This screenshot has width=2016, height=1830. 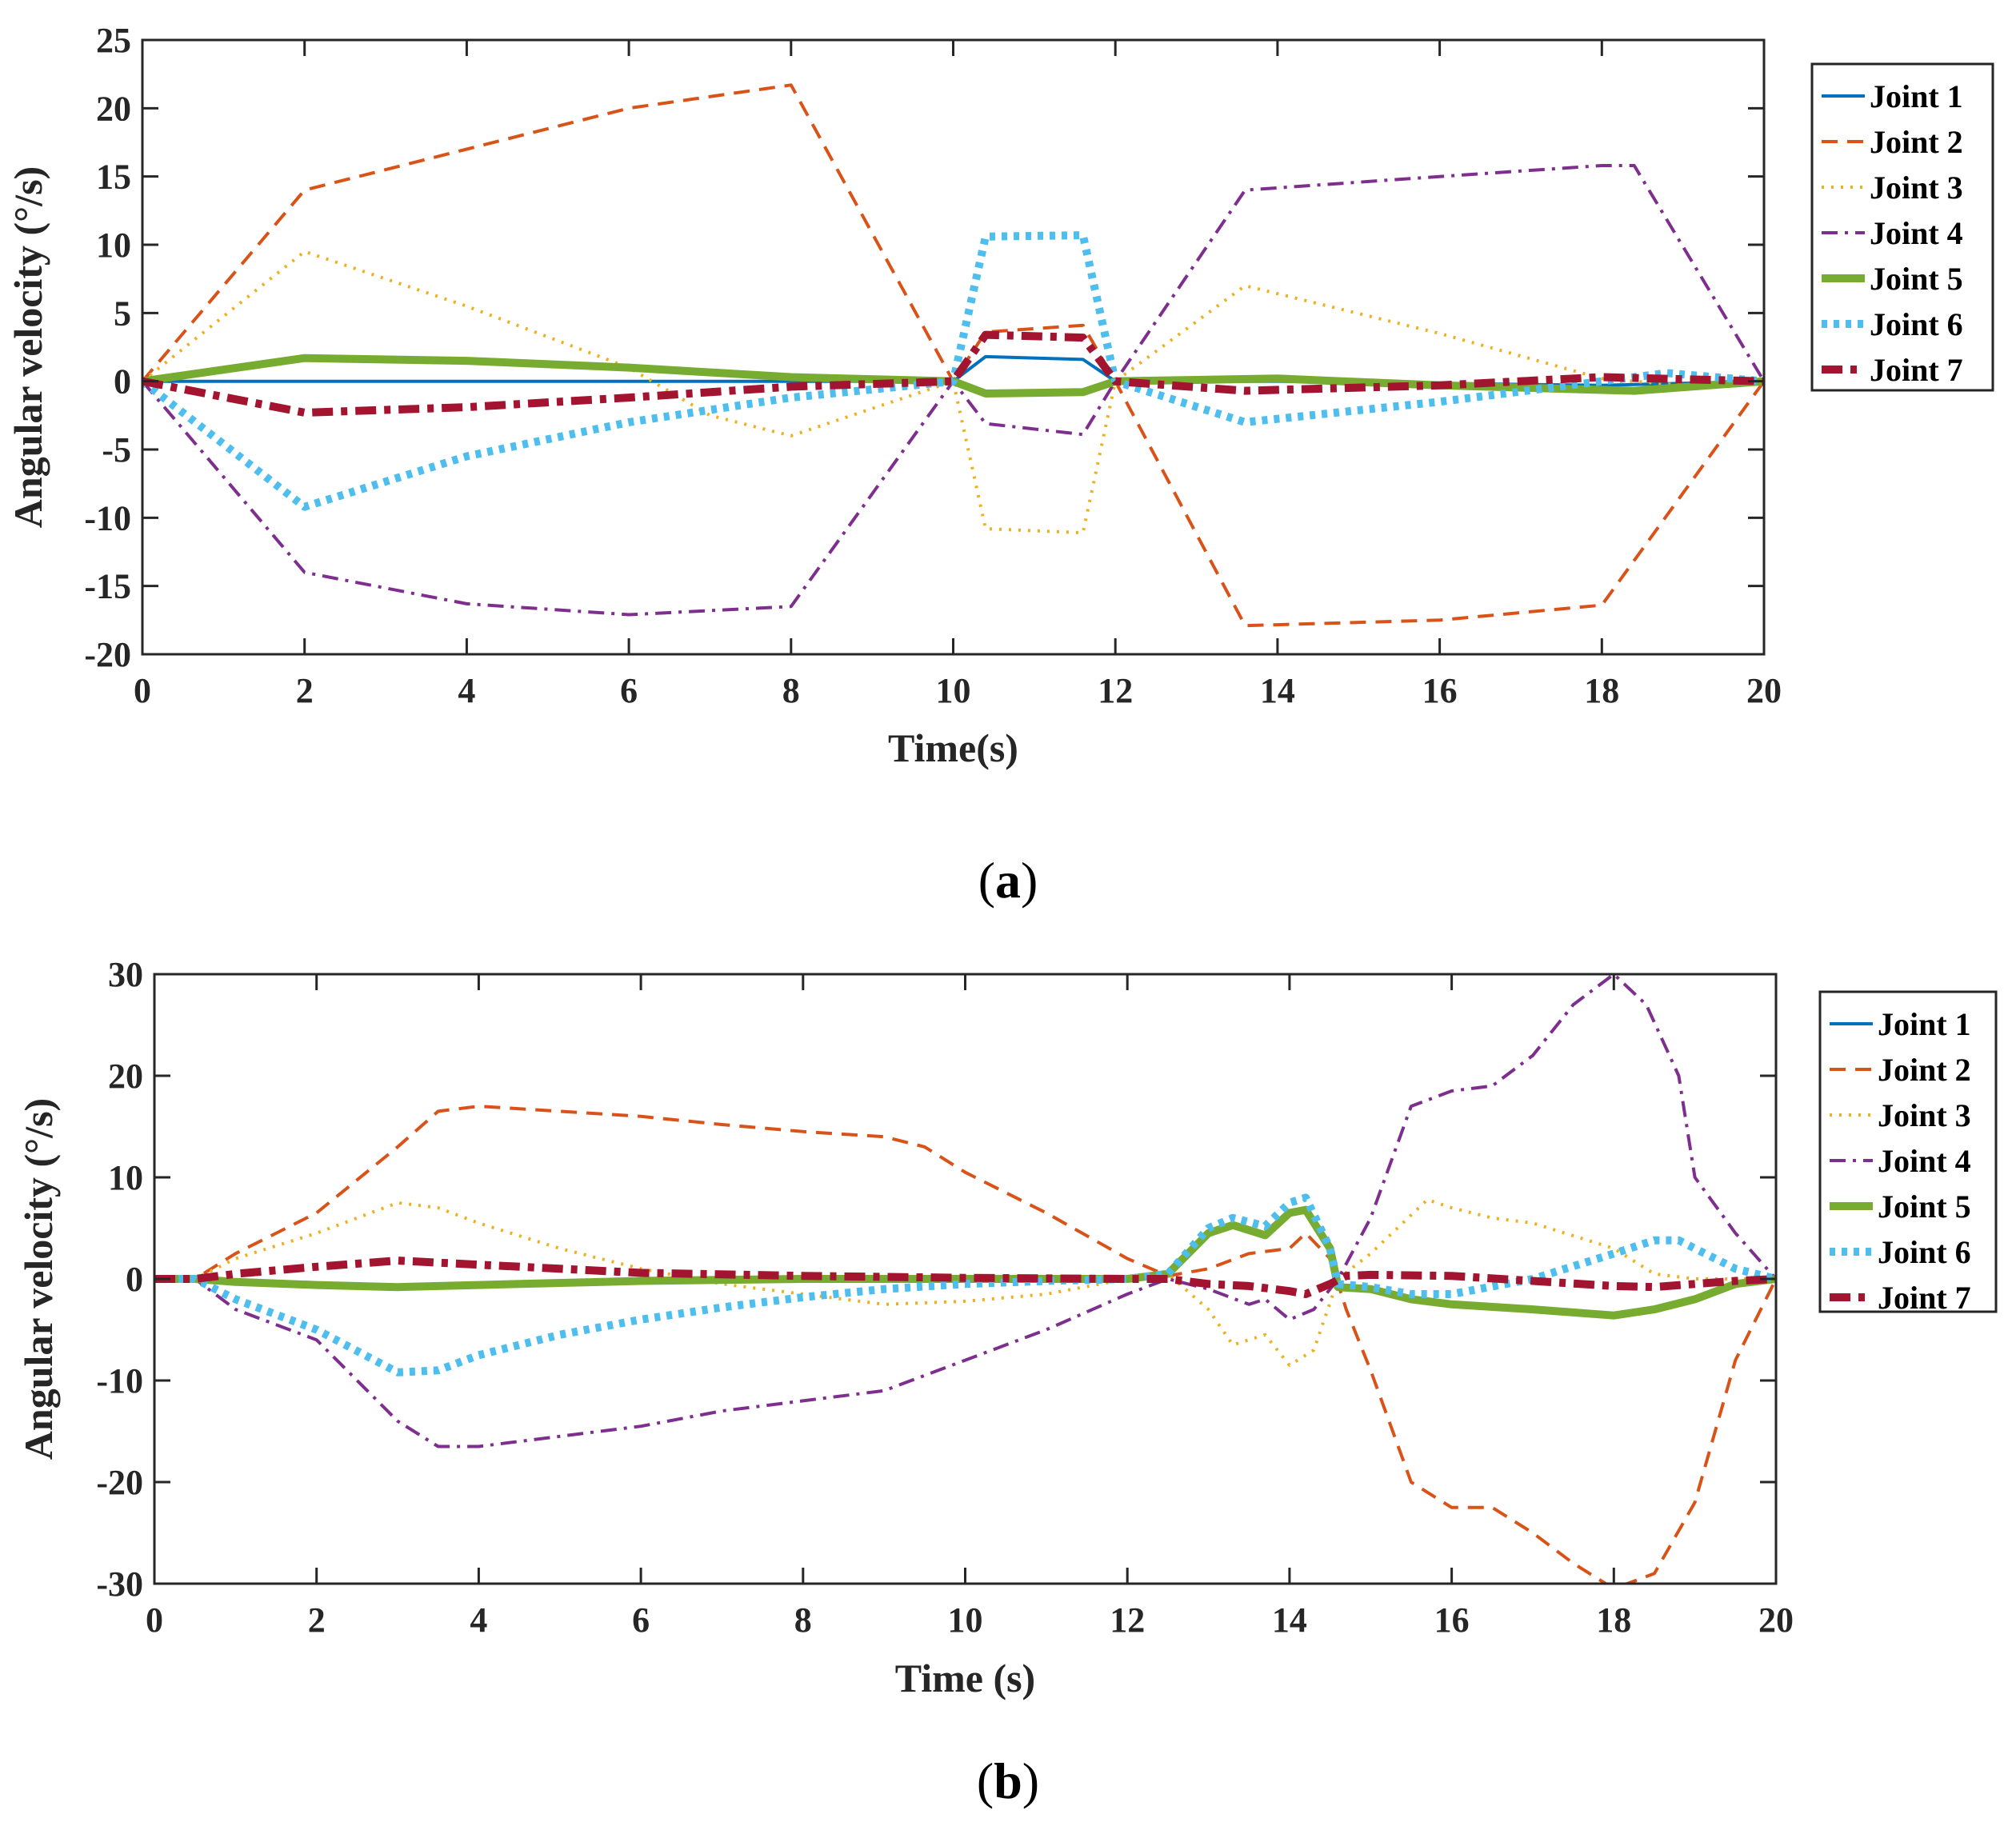 What do you see at coordinates (122, 313) in the screenshot?
I see `y-tick-label: 5` at bounding box center [122, 313].